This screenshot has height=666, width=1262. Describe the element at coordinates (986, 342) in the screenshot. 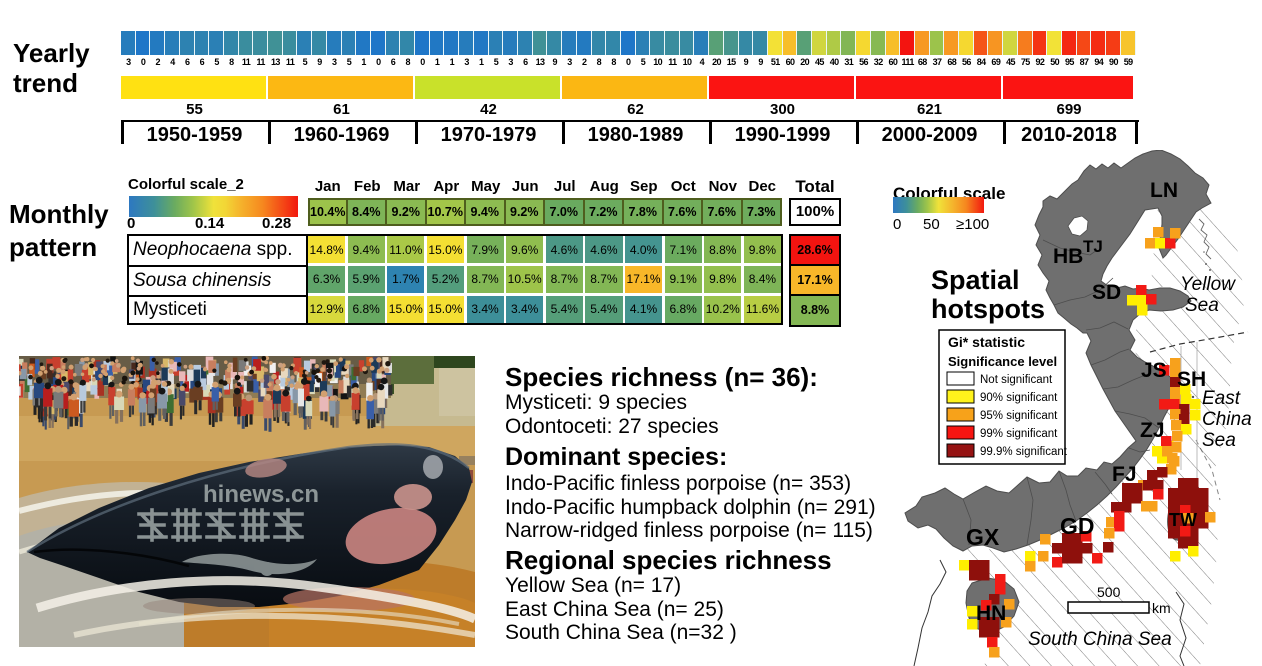

I see `svg-text: Gi* statistic` at that location.